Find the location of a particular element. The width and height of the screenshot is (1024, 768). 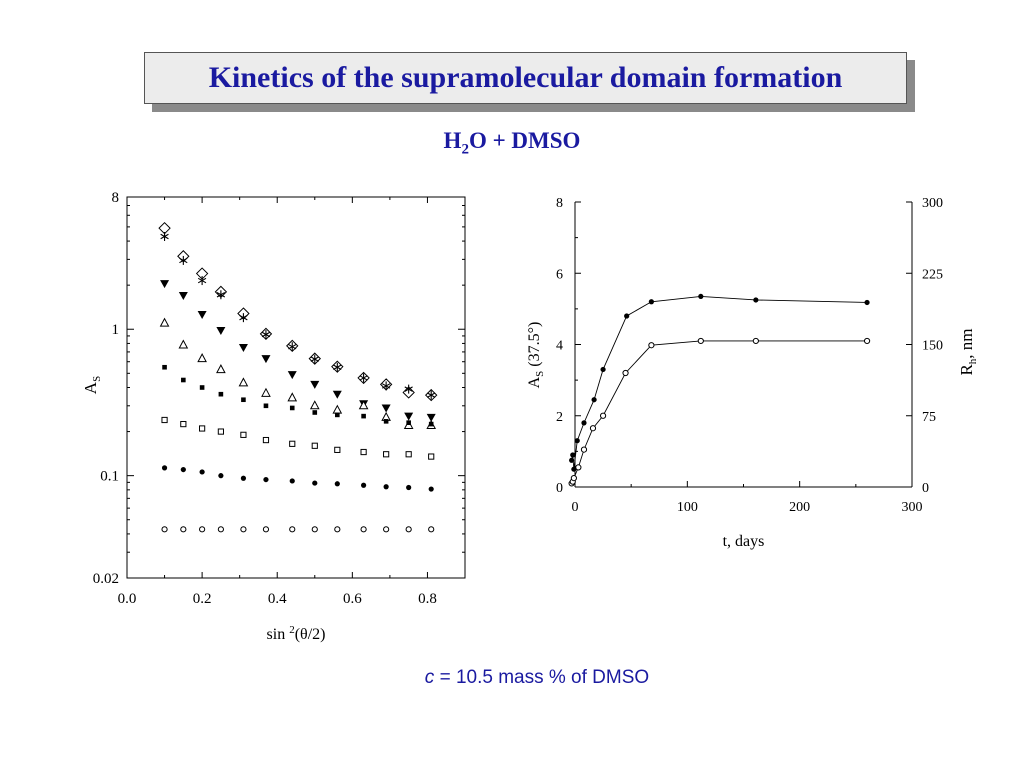

y-tick-label-left: 6 is located at coordinates (559, 274).